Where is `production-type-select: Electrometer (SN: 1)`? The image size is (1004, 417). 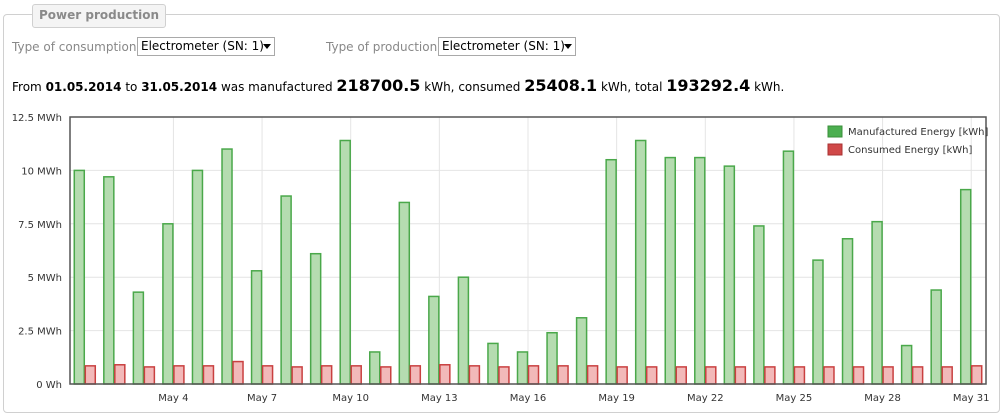 production-type-select: Electrometer (SN: 1) is located at coordinates (507, 46).